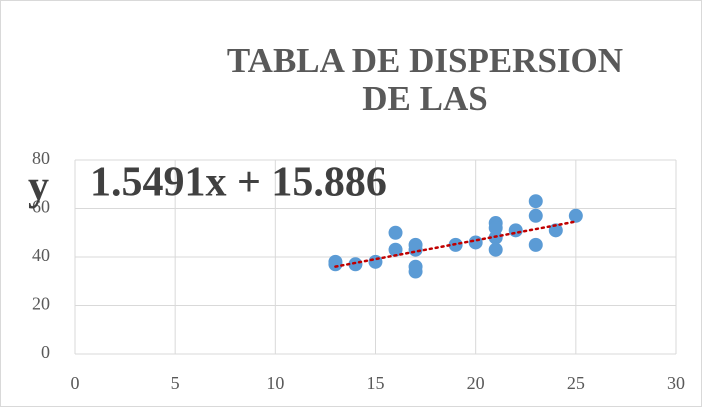 The width and height of the screenshot is (702, 407). I want to click on y-tick-label: 80, so click(41, 158).